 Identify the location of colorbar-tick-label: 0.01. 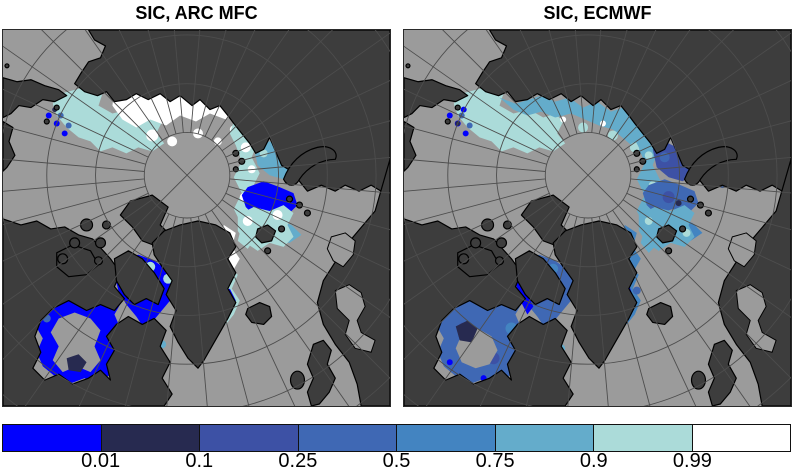
(101, 461).